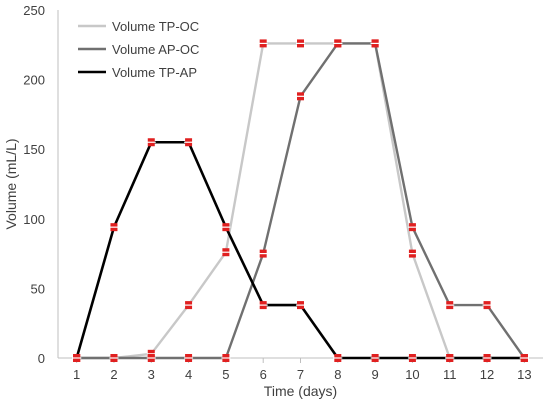 This screenshot has width=550, height=401. Describe the element at coordinates (225, 374) in the screenshot. I see `x-tick-label: 5` at that location.